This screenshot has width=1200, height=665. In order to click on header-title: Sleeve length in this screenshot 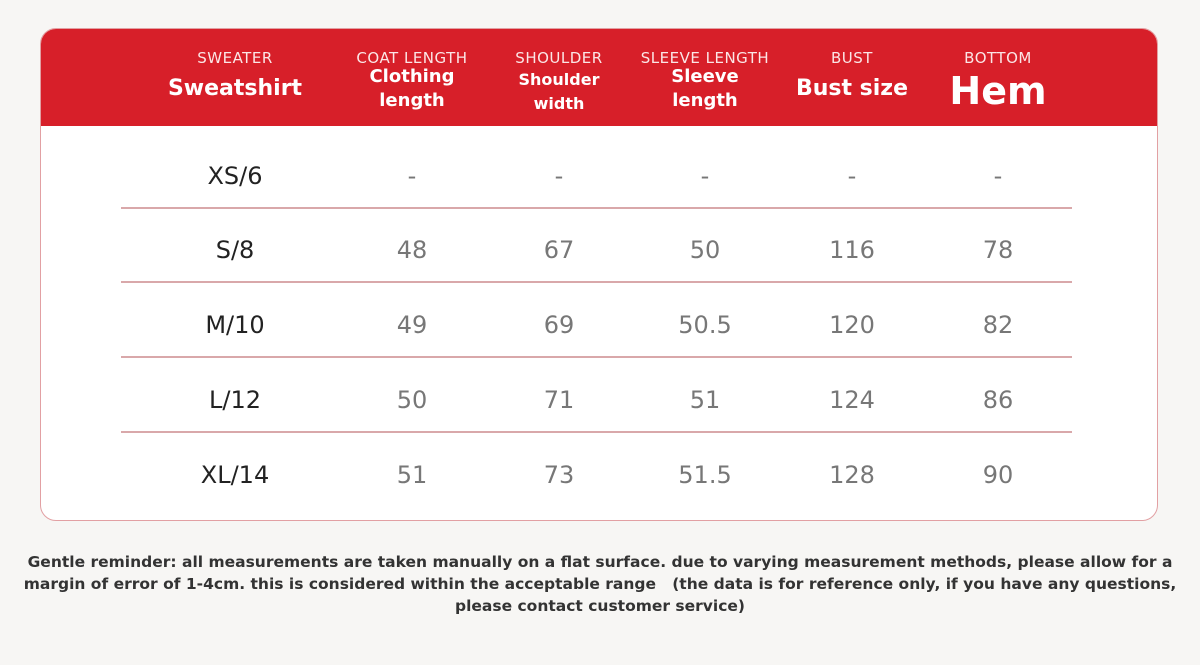, I will do `click(705, 88)`.